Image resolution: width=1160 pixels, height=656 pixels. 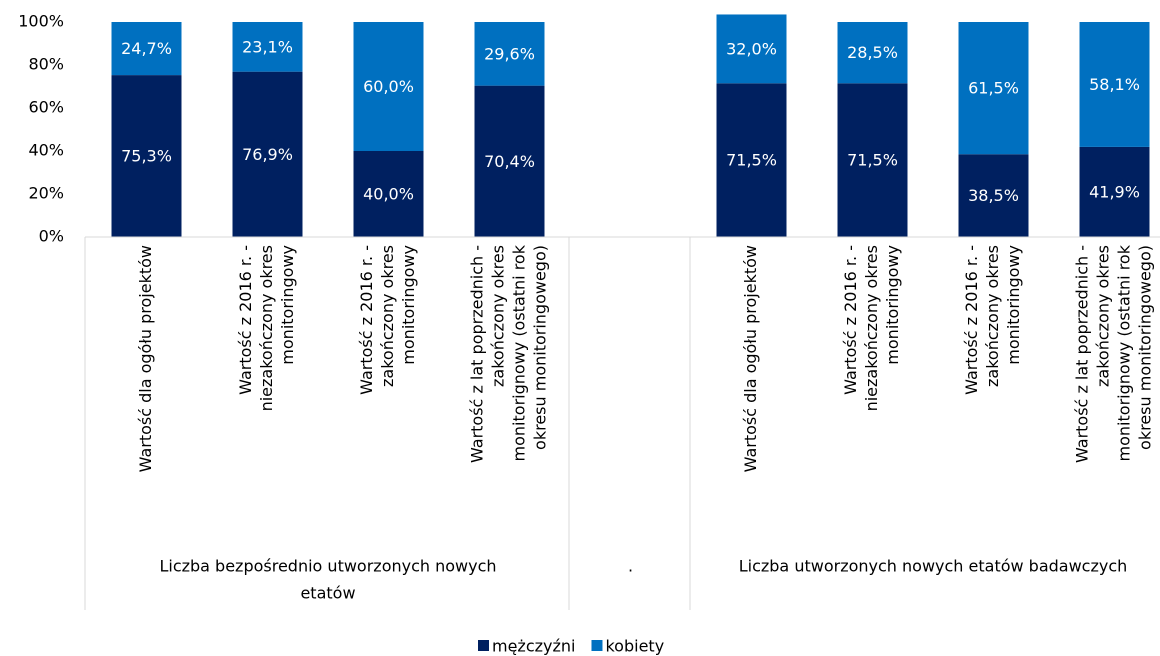 What do you see at coordinates (46, 107) in the screenshot?
I see `y-tick-label: 60%` at bounding box center [46, 107].